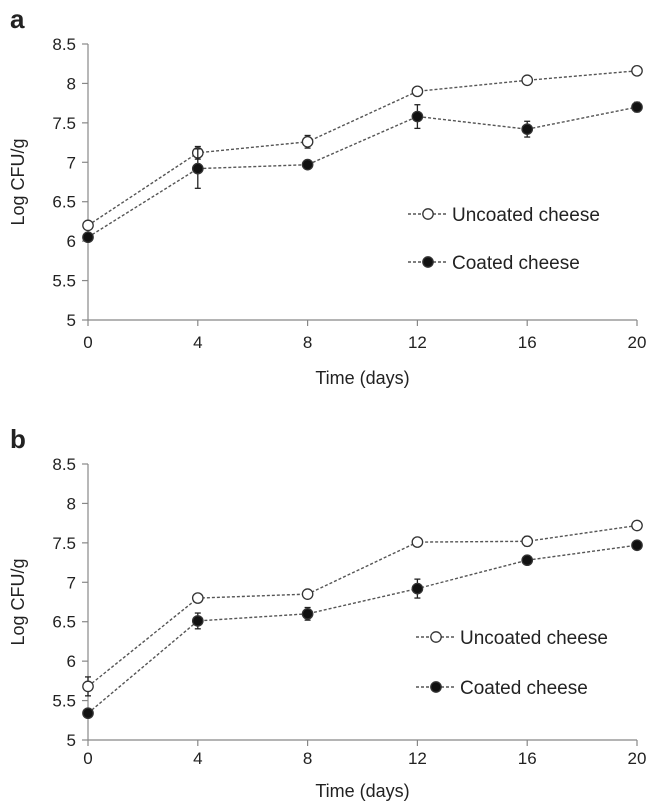  Describe the element at coordinates (17, 19) in the screenshot. I see `panel-label: a` at that location.